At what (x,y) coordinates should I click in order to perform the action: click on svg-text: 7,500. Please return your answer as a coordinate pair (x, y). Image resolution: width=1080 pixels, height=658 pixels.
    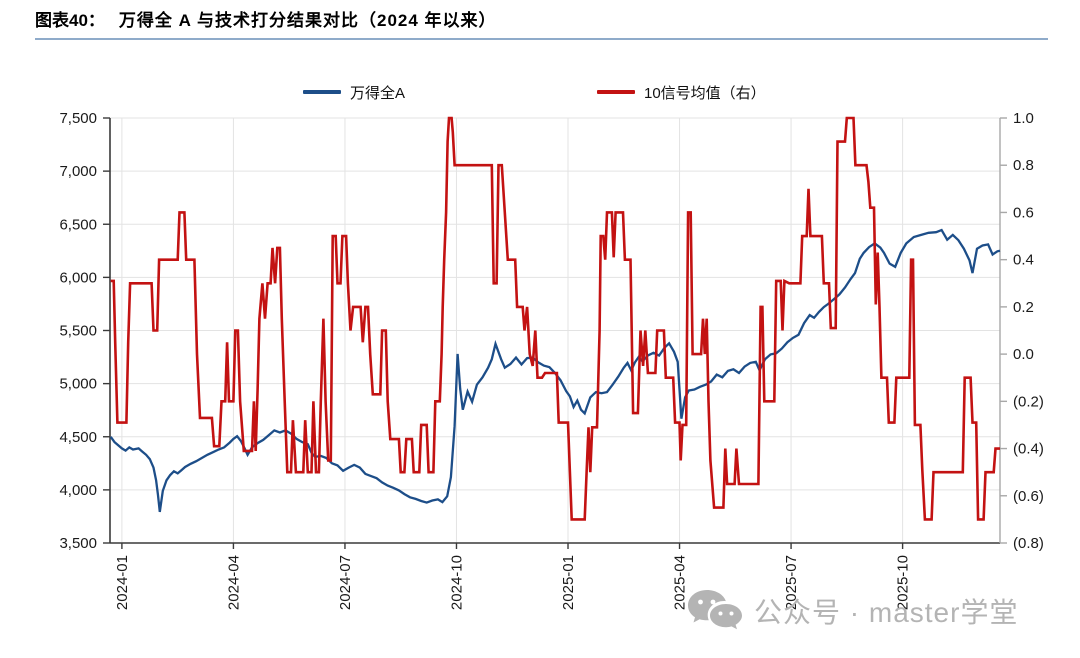
    Looking at the image, I should click on (78, 118).